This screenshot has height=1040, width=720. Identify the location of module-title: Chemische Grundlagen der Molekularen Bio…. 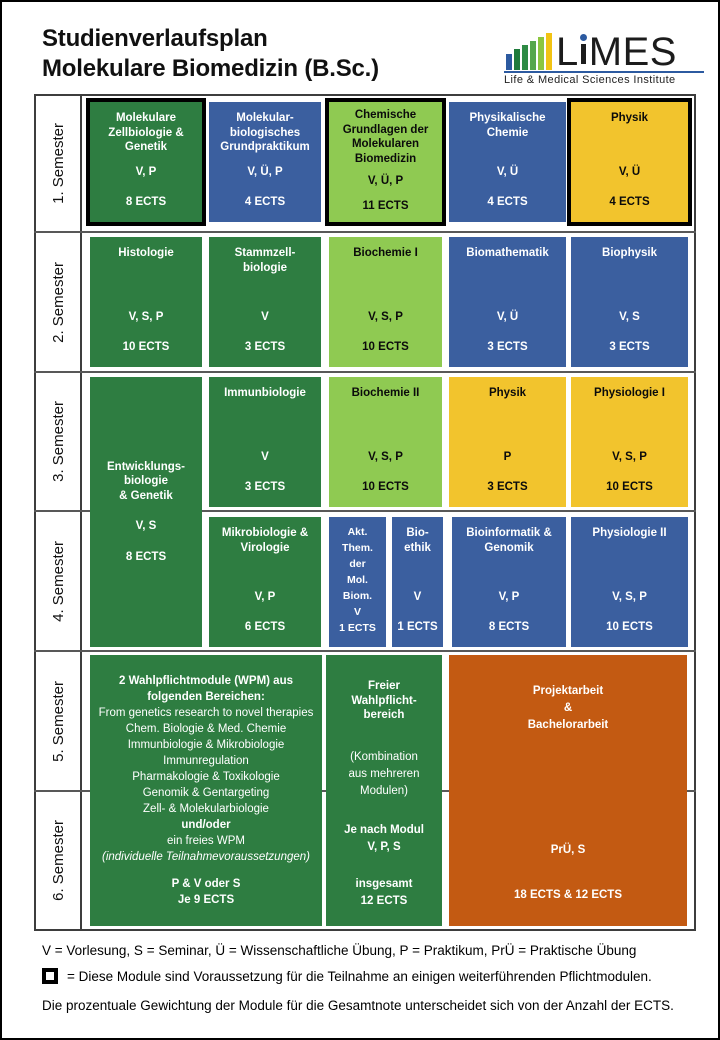
(385, 137).